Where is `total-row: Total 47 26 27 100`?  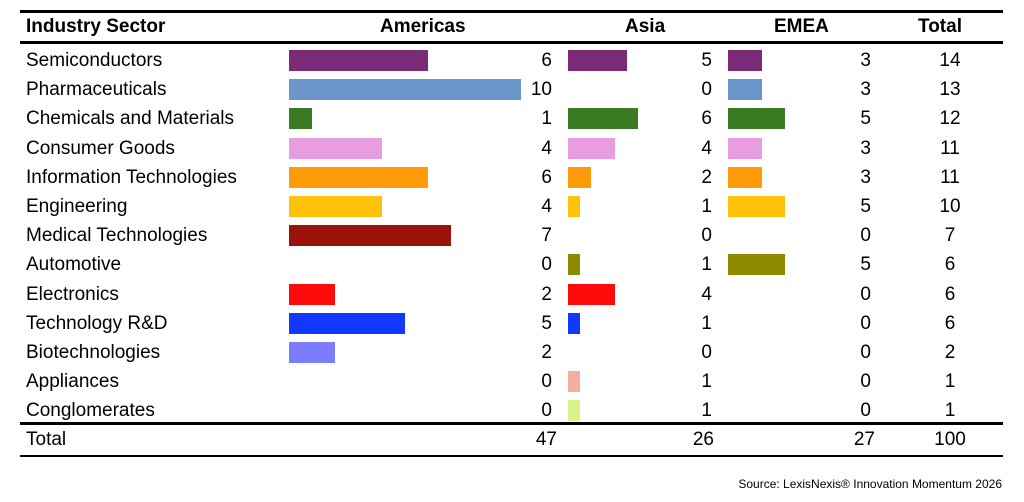 total-row: Total 47 26 27 100 is located at coordinates (512, 439).